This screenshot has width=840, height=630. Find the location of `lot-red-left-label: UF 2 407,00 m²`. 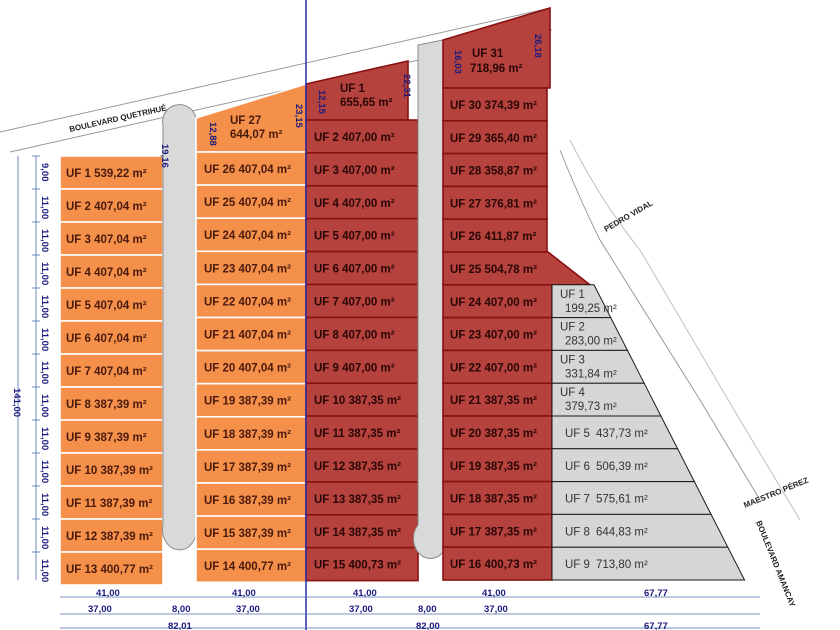

lot-red-left-label: UF 2 407,00 m² is located at coordinates (354, 138).